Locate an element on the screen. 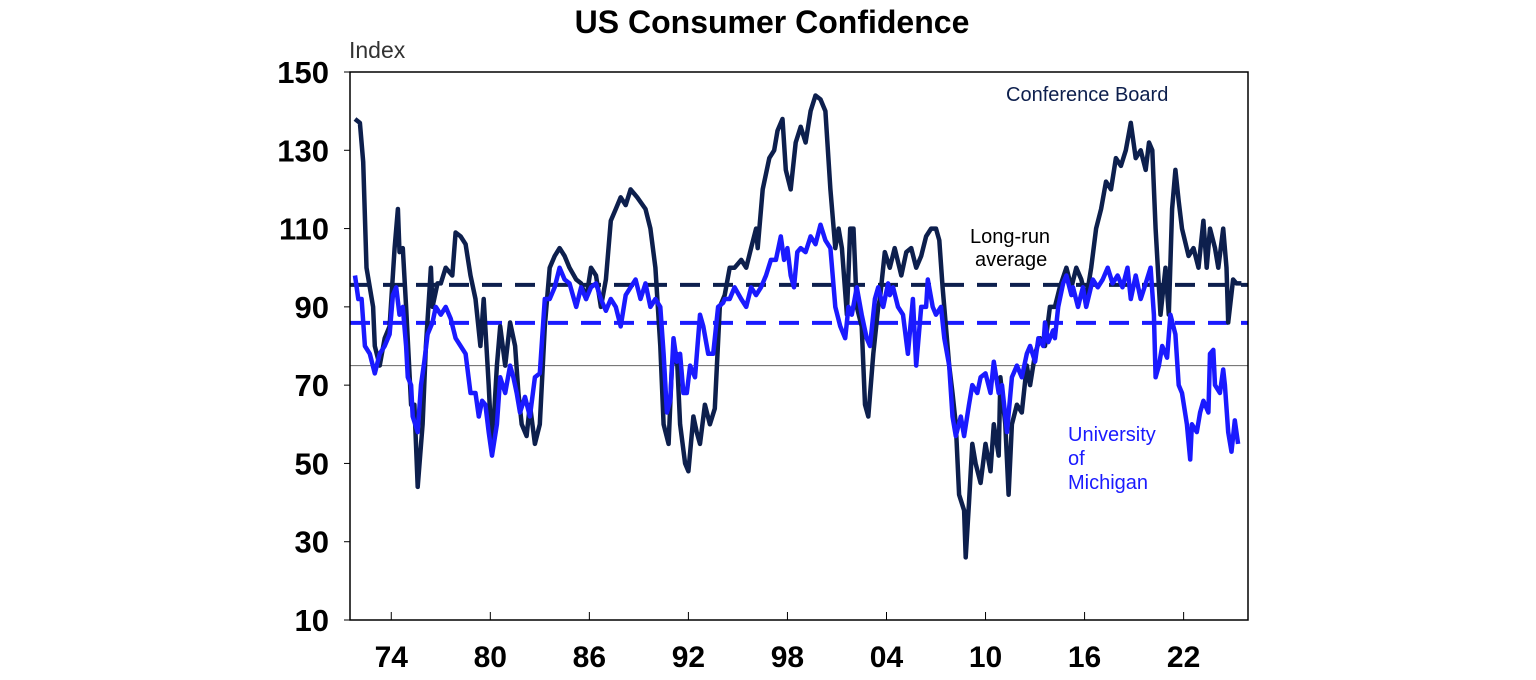  y-axis-label: Index is located at coordinates (377, 50).